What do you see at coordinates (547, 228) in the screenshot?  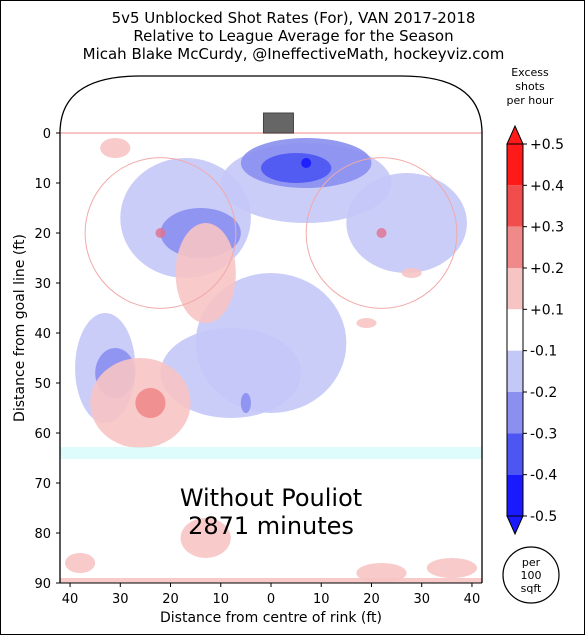 I see `colorbar-tick-label: +0.3` at bounding box center [547, 228].